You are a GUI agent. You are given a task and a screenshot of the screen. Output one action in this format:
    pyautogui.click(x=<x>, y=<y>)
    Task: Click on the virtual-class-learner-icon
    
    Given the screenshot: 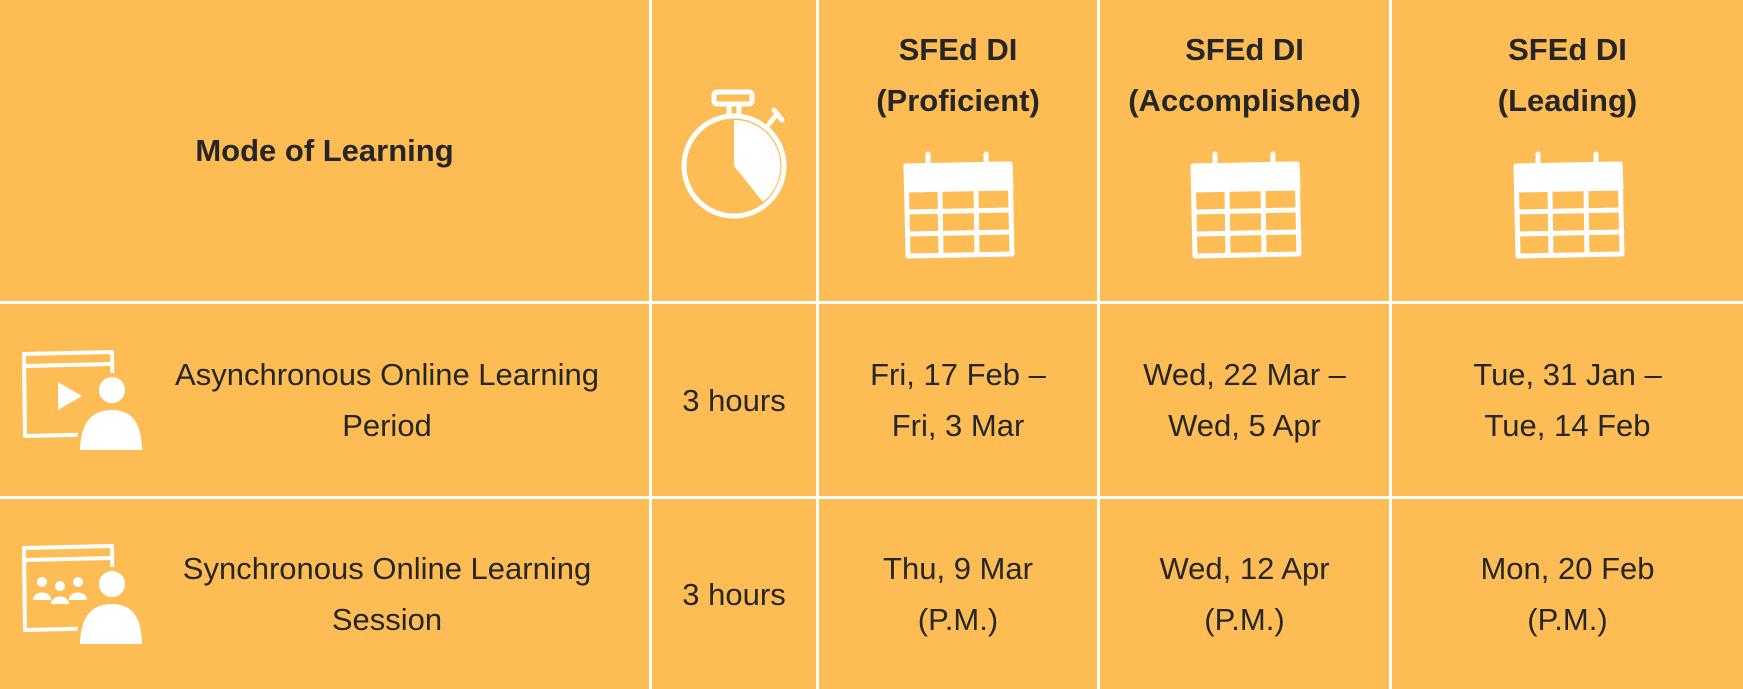 What is the action you would take?
    pyautogui.click(x=83, y=595)
    